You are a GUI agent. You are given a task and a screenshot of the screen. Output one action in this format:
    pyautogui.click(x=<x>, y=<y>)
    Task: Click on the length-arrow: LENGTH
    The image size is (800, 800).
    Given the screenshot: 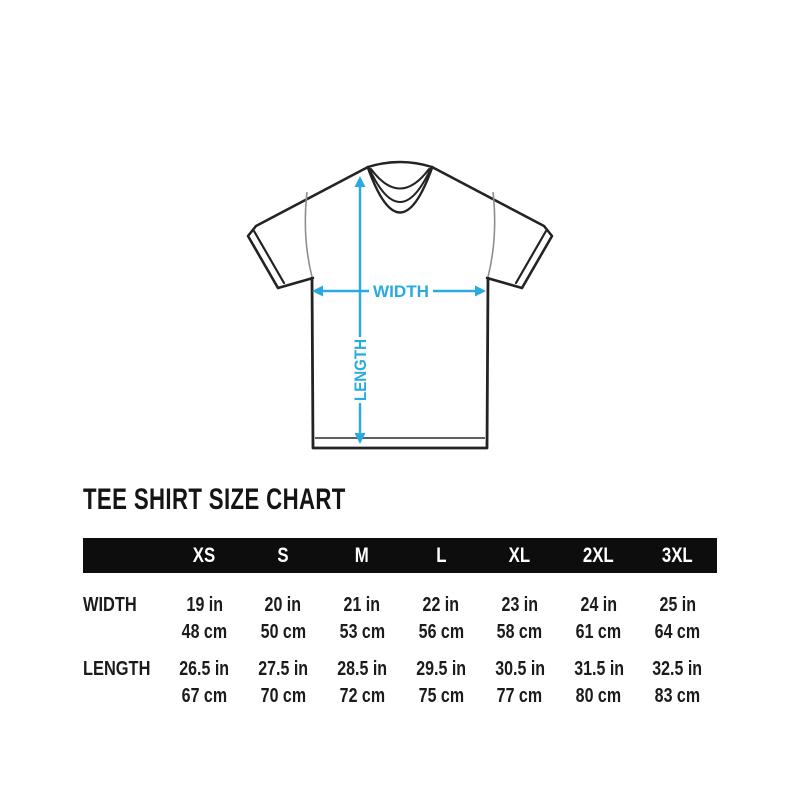 What is the action you would take?
    pyautogui.click(x=360, y=310)
    